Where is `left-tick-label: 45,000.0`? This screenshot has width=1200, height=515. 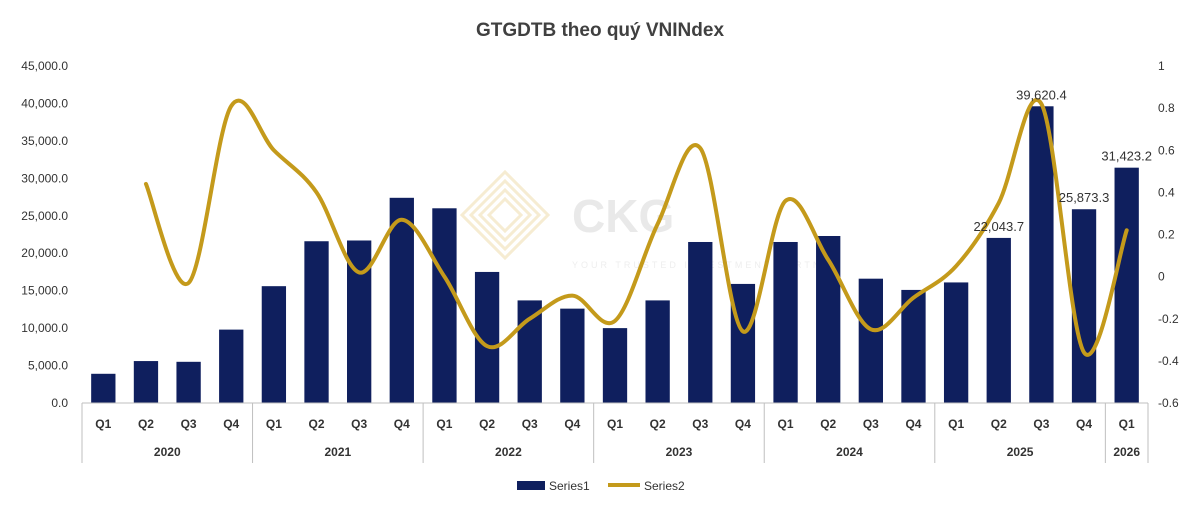 left-tick-label: 45,000.0 is located at coordinates (44, 66).